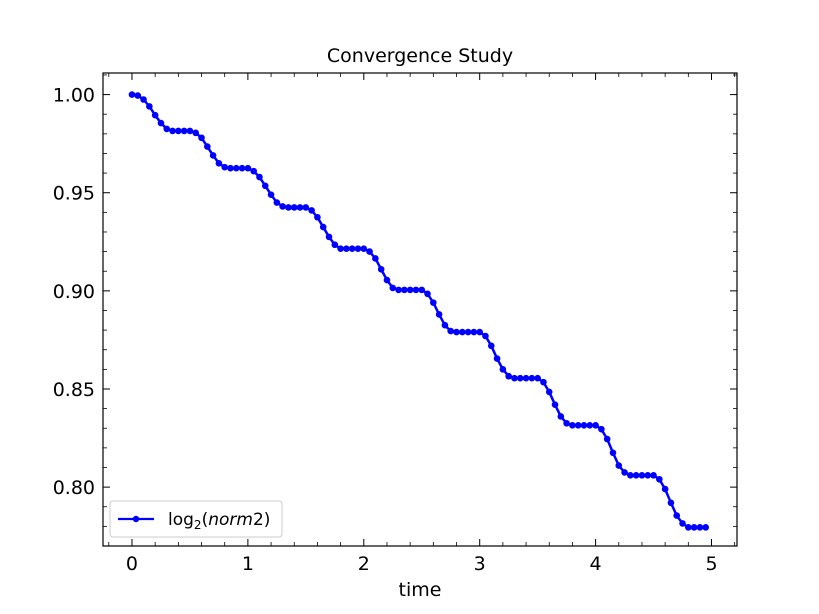 This screenshot has height=614, width=819. I want to click on legend: log2(norm2), so click(196, 519).